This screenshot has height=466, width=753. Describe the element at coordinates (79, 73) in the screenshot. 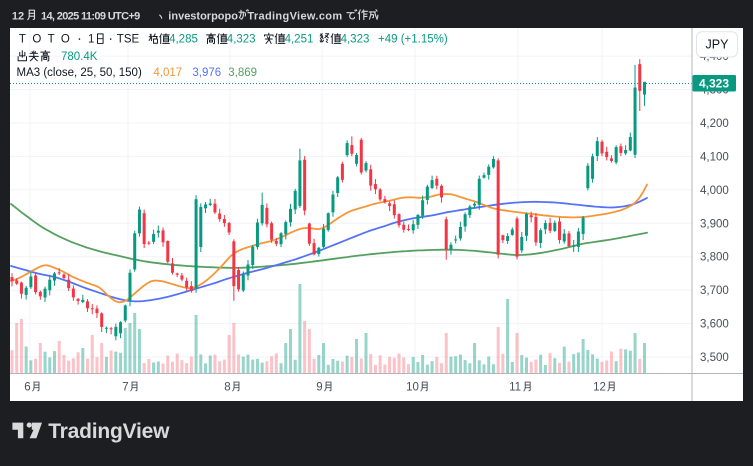

I see `svg-text: MA3 (close, 25, 50, 150)` at that location.